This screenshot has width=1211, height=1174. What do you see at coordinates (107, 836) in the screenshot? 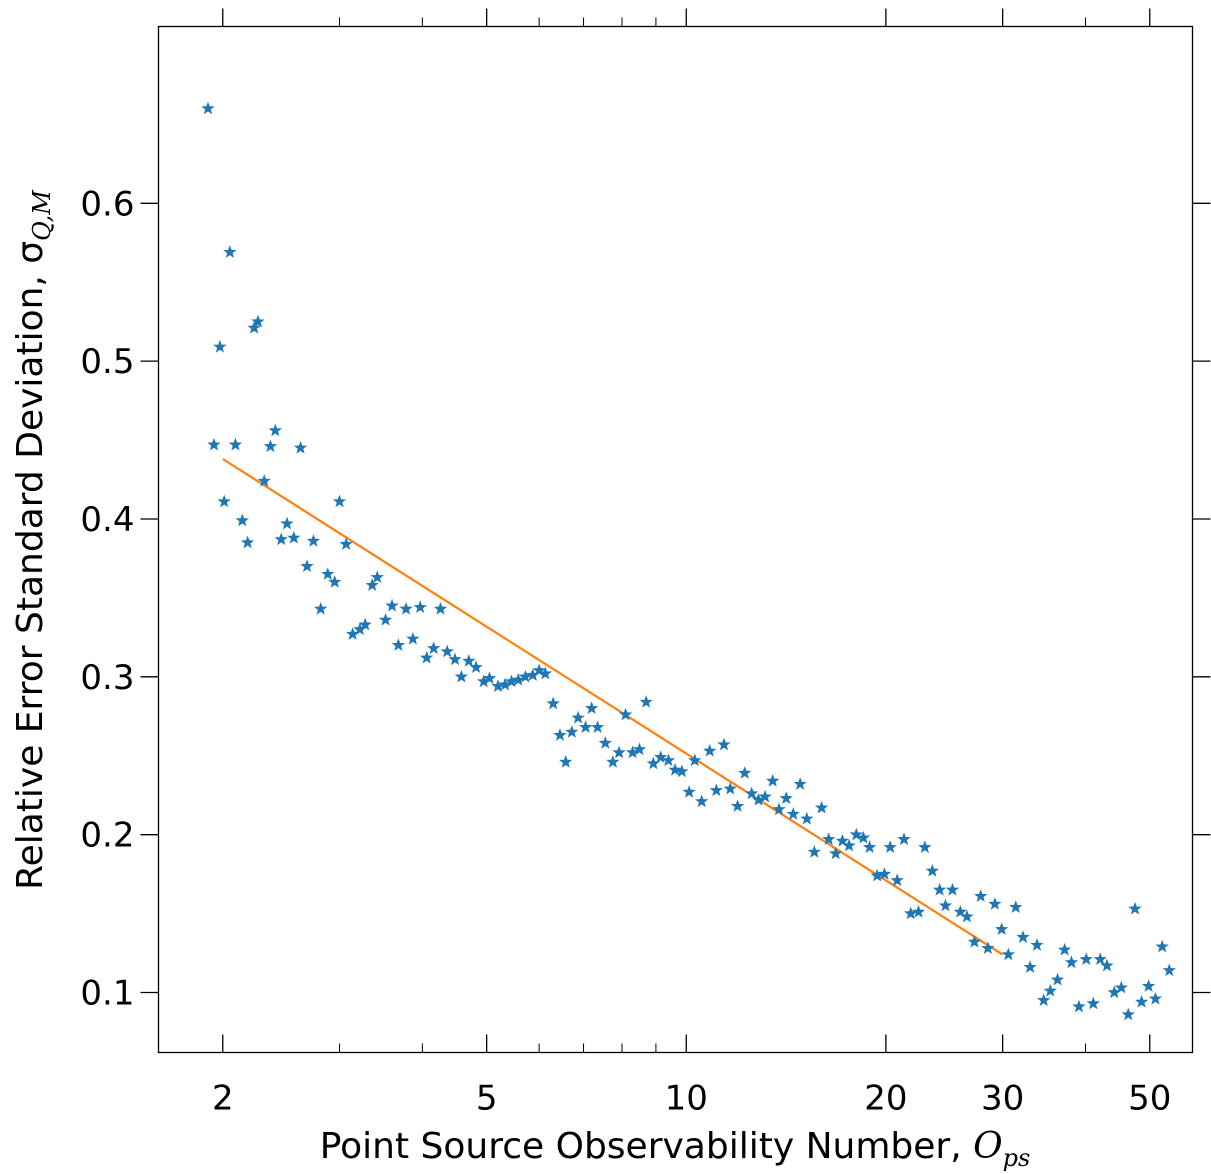
I see `y-tick-label: 0.2` at bounding box center [107, 836].